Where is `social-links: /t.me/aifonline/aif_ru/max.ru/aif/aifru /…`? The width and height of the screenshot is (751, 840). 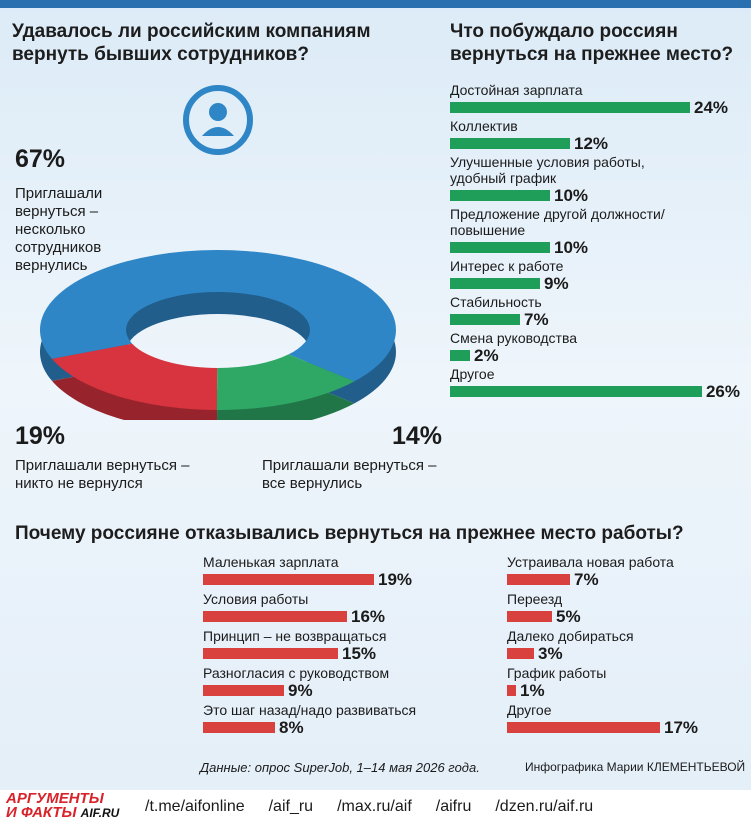 social-links: /t.me/aifonline/aif_ru/max.ru/aif/aifru /… is located at coordinates (369, 807).